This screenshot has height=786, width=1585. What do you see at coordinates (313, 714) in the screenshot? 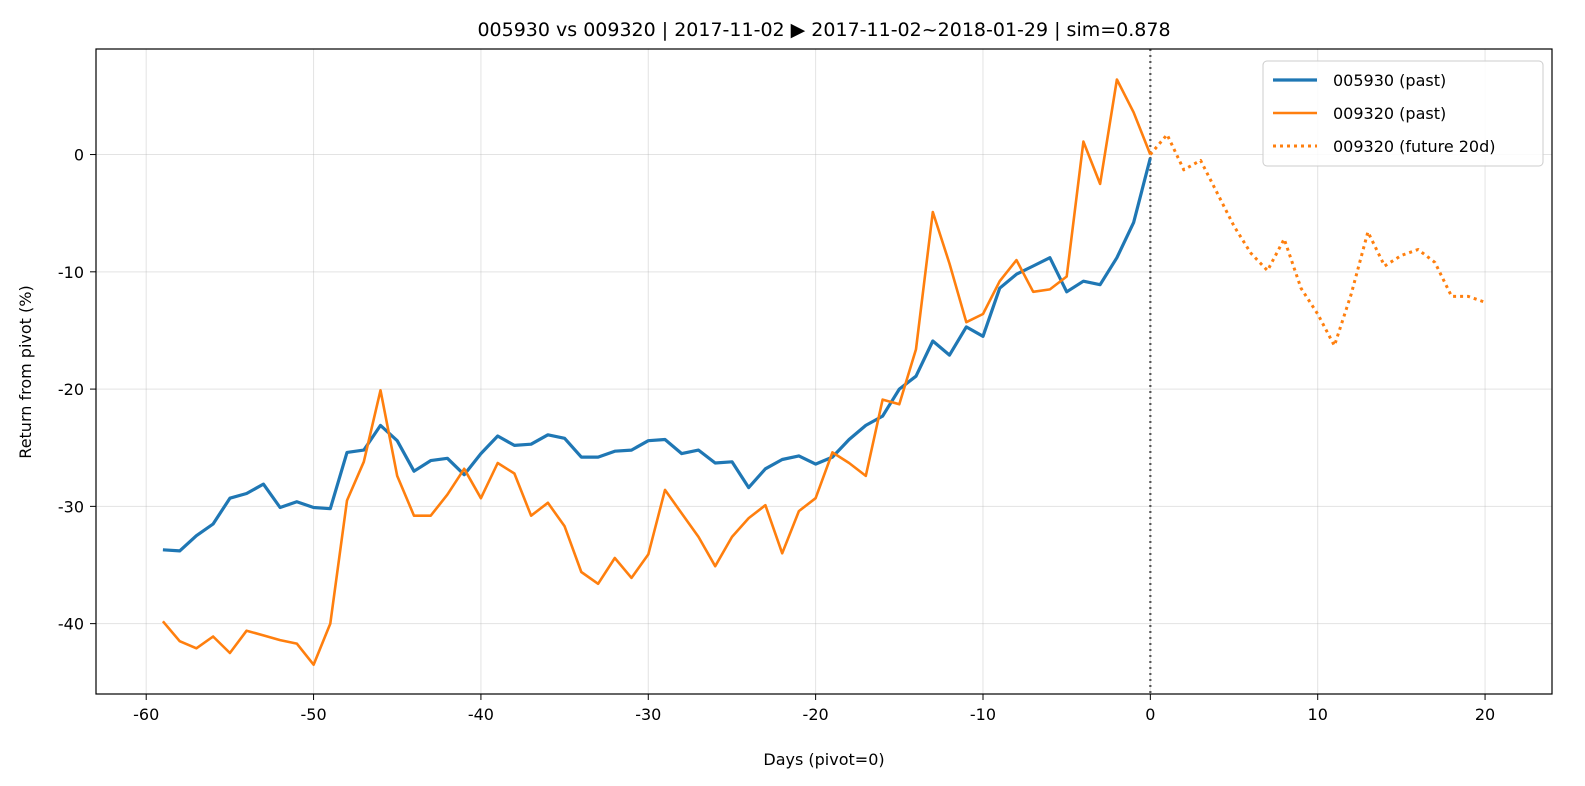
I see `x-tick-label: -50` at bounding box center [313, 714].